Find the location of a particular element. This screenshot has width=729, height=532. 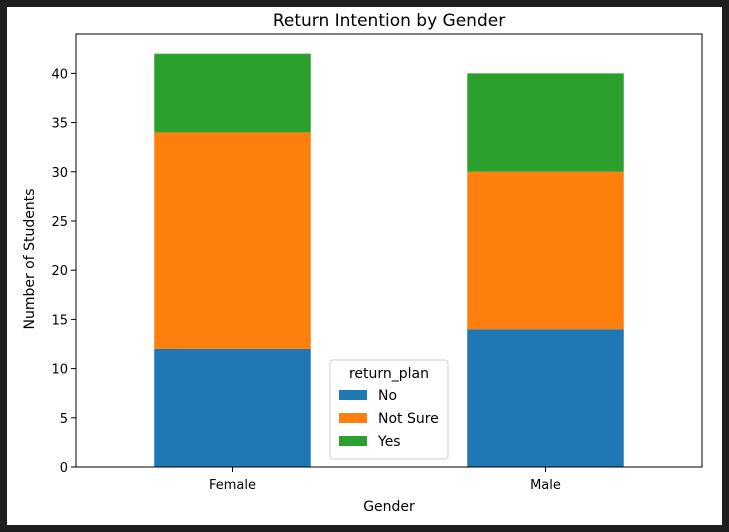

y-tick-label: 15 is located at coordinates (59, 320).